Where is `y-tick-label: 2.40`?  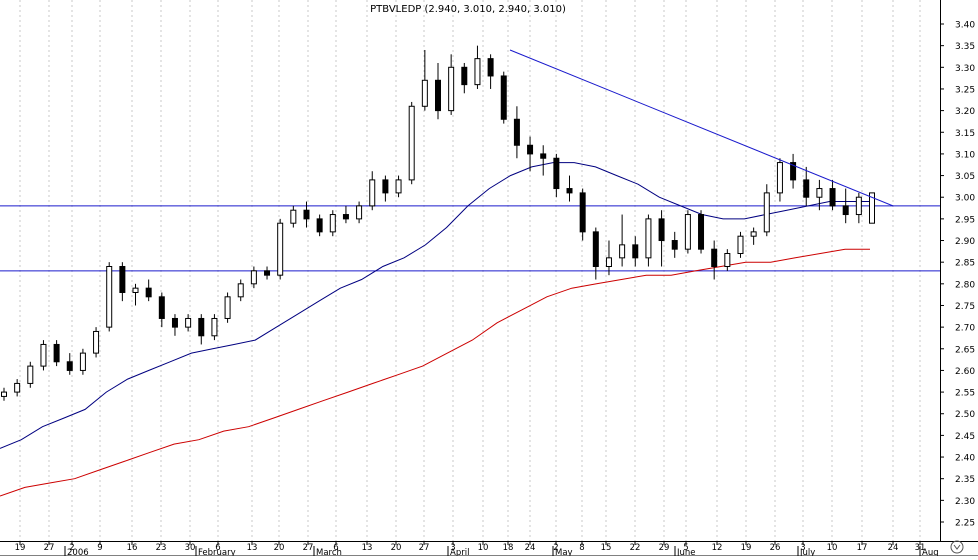 y-tick-label: 2.40 is located at coordinates (965, 459).